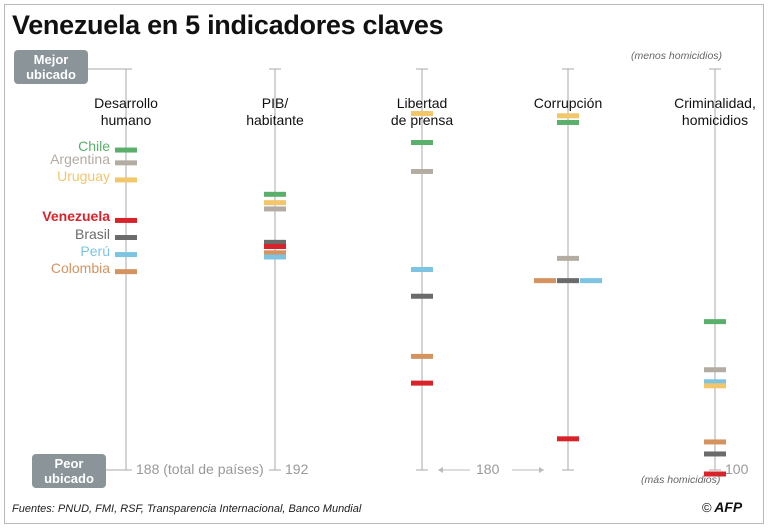 This screenshot has height=528, width=768. Describe the element at coordinates (715, 120) in the screenshot. I see `column-title-line: homicidios` at that location.